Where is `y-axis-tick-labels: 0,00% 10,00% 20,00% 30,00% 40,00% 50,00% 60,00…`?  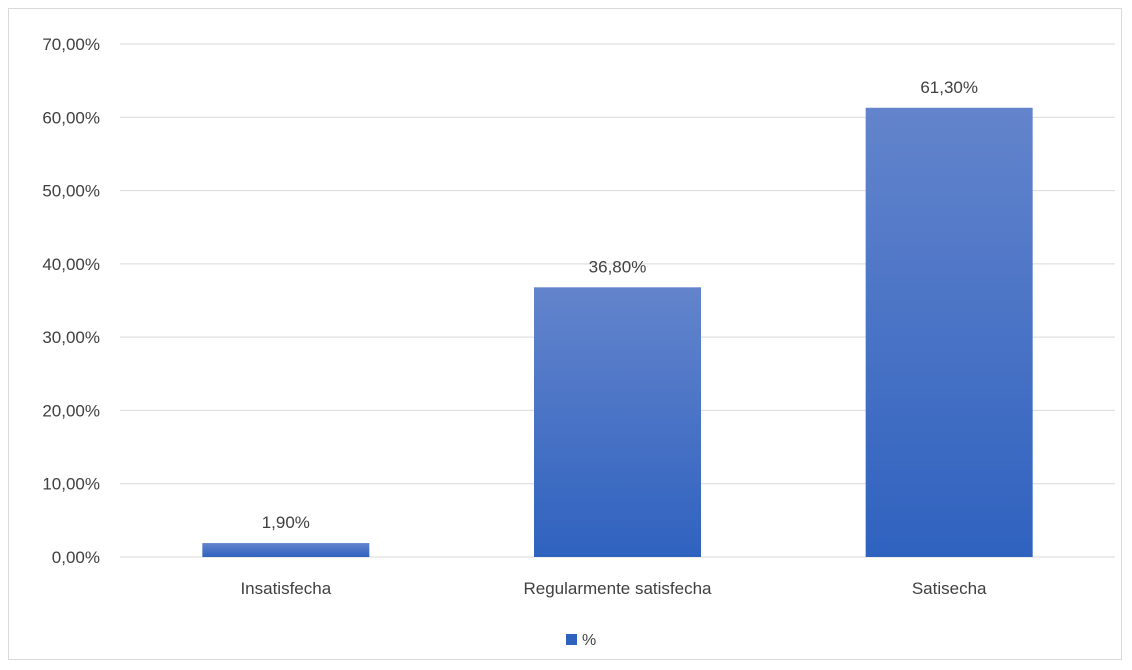
y-axis-tick-labels: 0,00% 10,00% 20,00% 30,00% 40,00% 50,00% 60,00… is located at coordinates (71, 301).